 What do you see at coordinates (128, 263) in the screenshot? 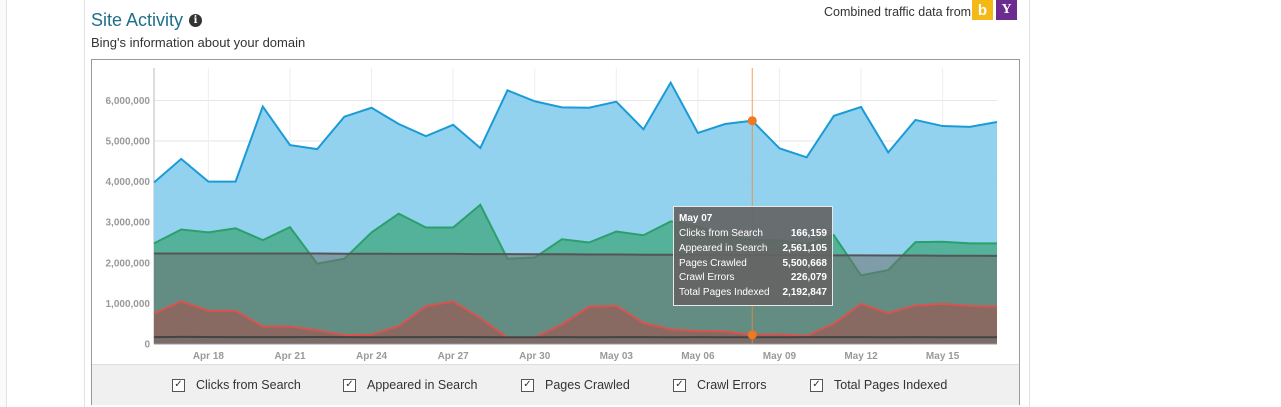
I see `y-tick-label: 2,000,000` at bounding box center [128, 263].